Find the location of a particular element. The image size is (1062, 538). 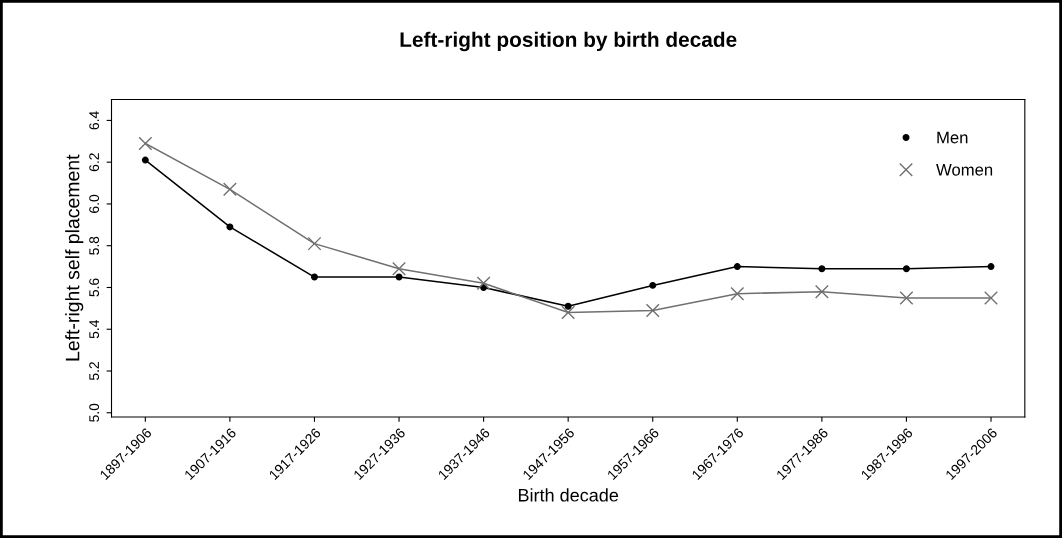

y-tick-label: 6.4 is located at coordinates (94, 120).